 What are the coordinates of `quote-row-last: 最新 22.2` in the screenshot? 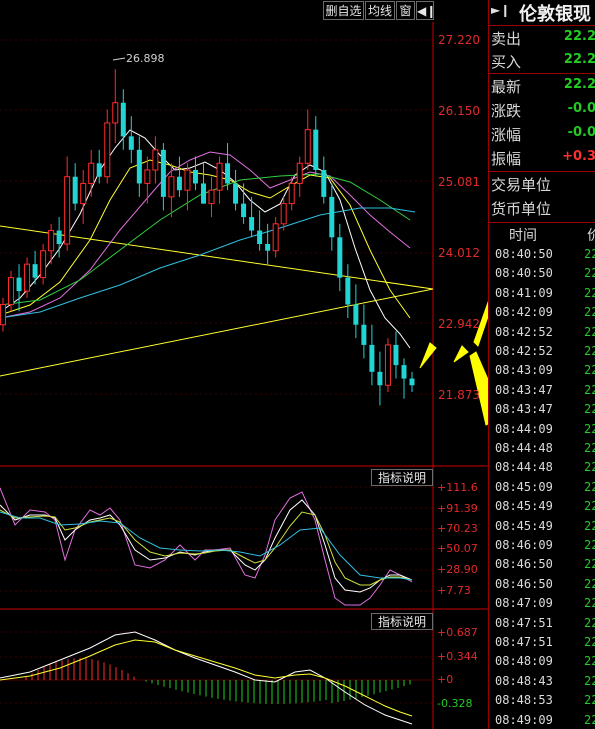 It's located at (543, 86).